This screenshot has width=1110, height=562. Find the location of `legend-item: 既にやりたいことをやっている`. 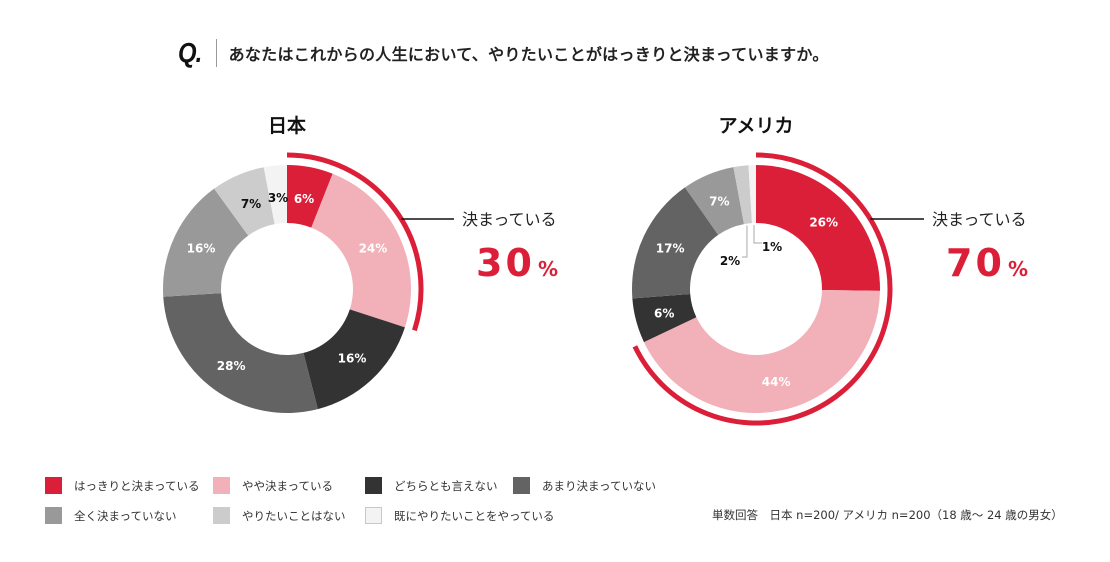

legend-item: 既にやりたいことをやっている is located at coordinates (459, 515).